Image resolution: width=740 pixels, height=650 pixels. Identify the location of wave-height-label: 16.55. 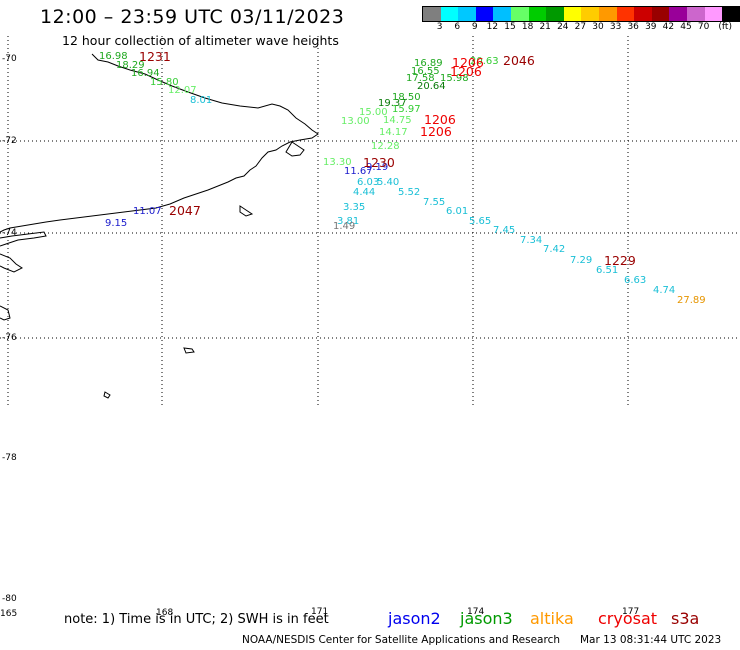
(425, 71).